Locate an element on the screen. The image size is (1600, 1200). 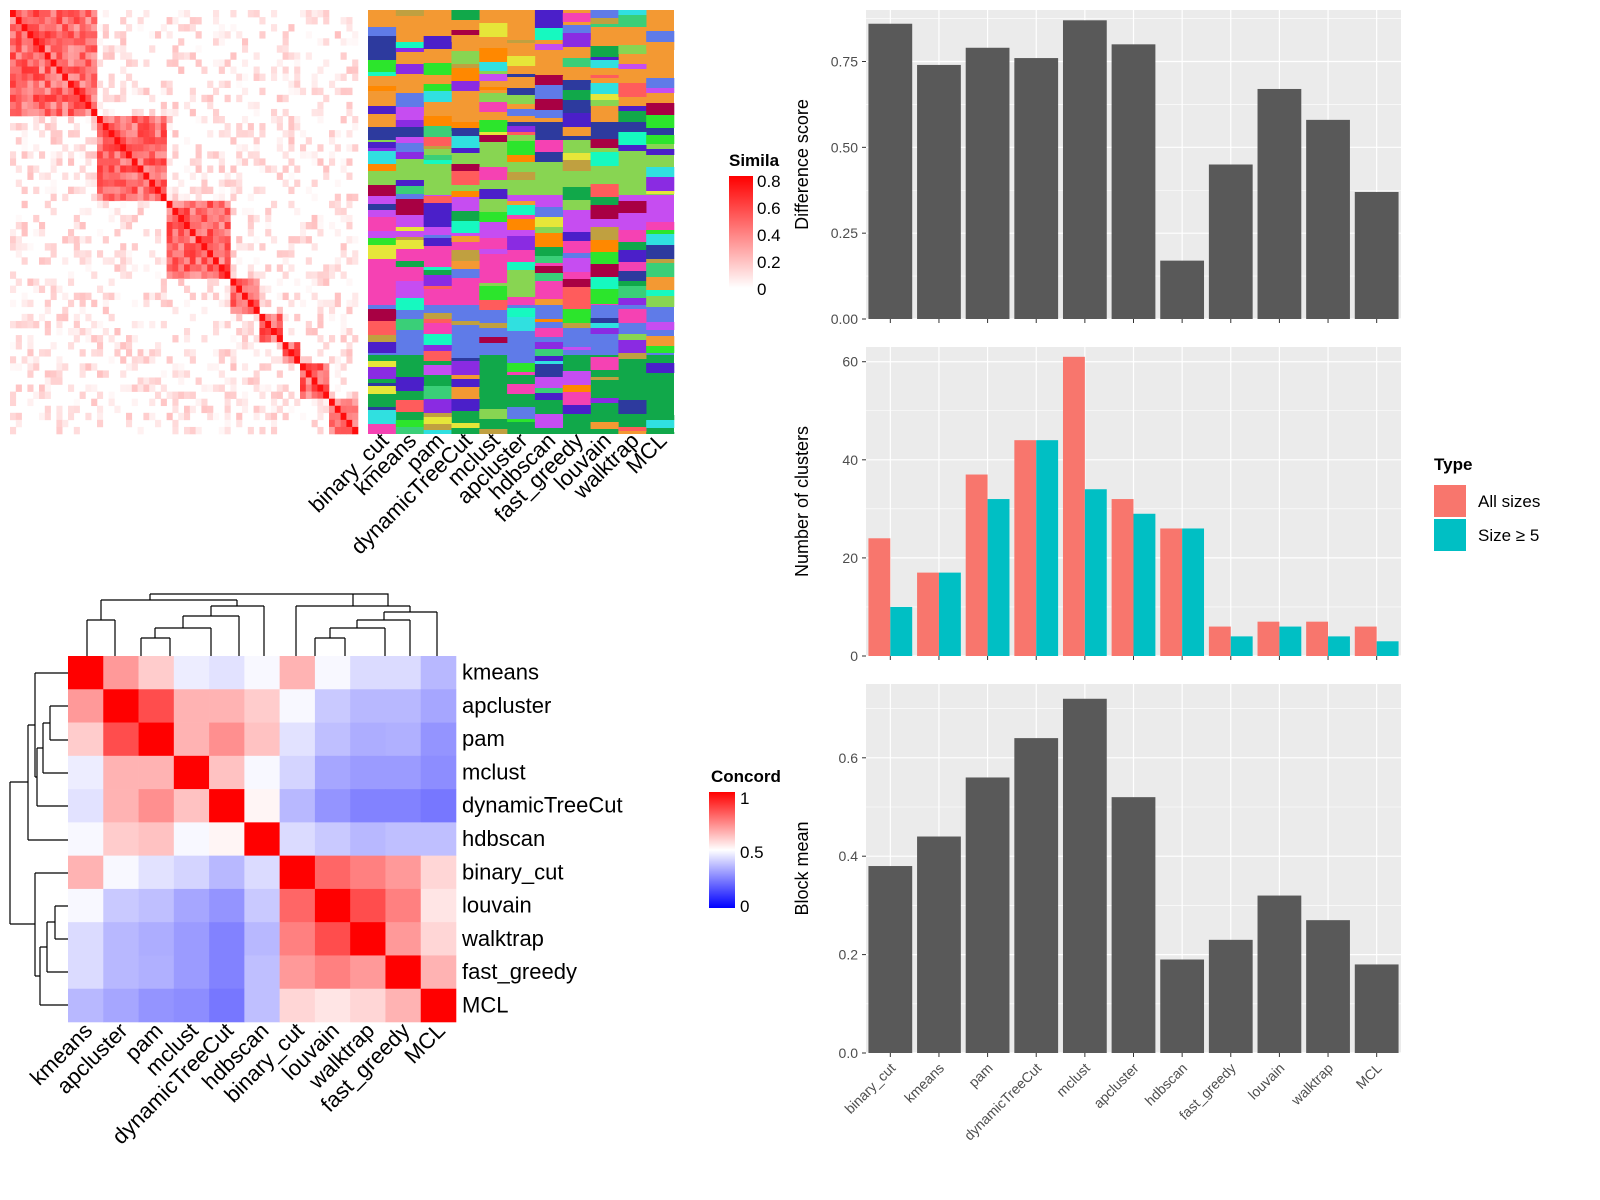
concordance-row-label: kmeans is located at coordinates (500, 672).